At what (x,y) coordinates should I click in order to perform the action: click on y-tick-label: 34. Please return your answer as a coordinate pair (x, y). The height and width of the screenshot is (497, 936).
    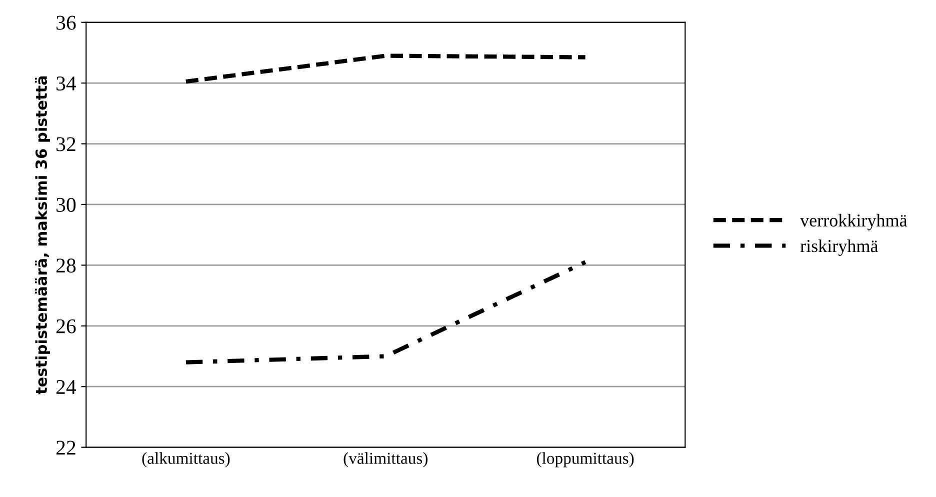
    Looking at the image, I should click on (66, 83).